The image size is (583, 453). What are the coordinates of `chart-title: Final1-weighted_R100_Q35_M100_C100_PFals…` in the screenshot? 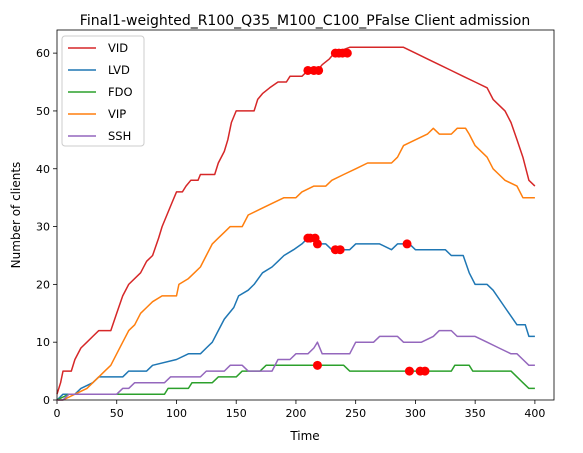 It's located at (305, 21).